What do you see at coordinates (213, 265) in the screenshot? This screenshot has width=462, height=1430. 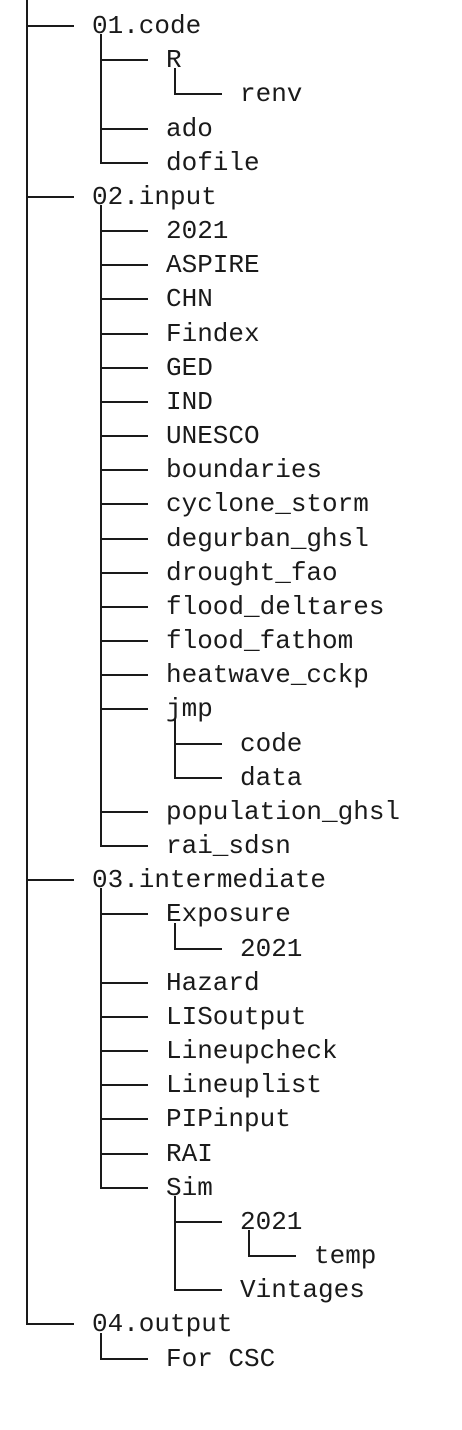 I see `folder-leaf: ASPIRE` at bounding box center [213, 265].